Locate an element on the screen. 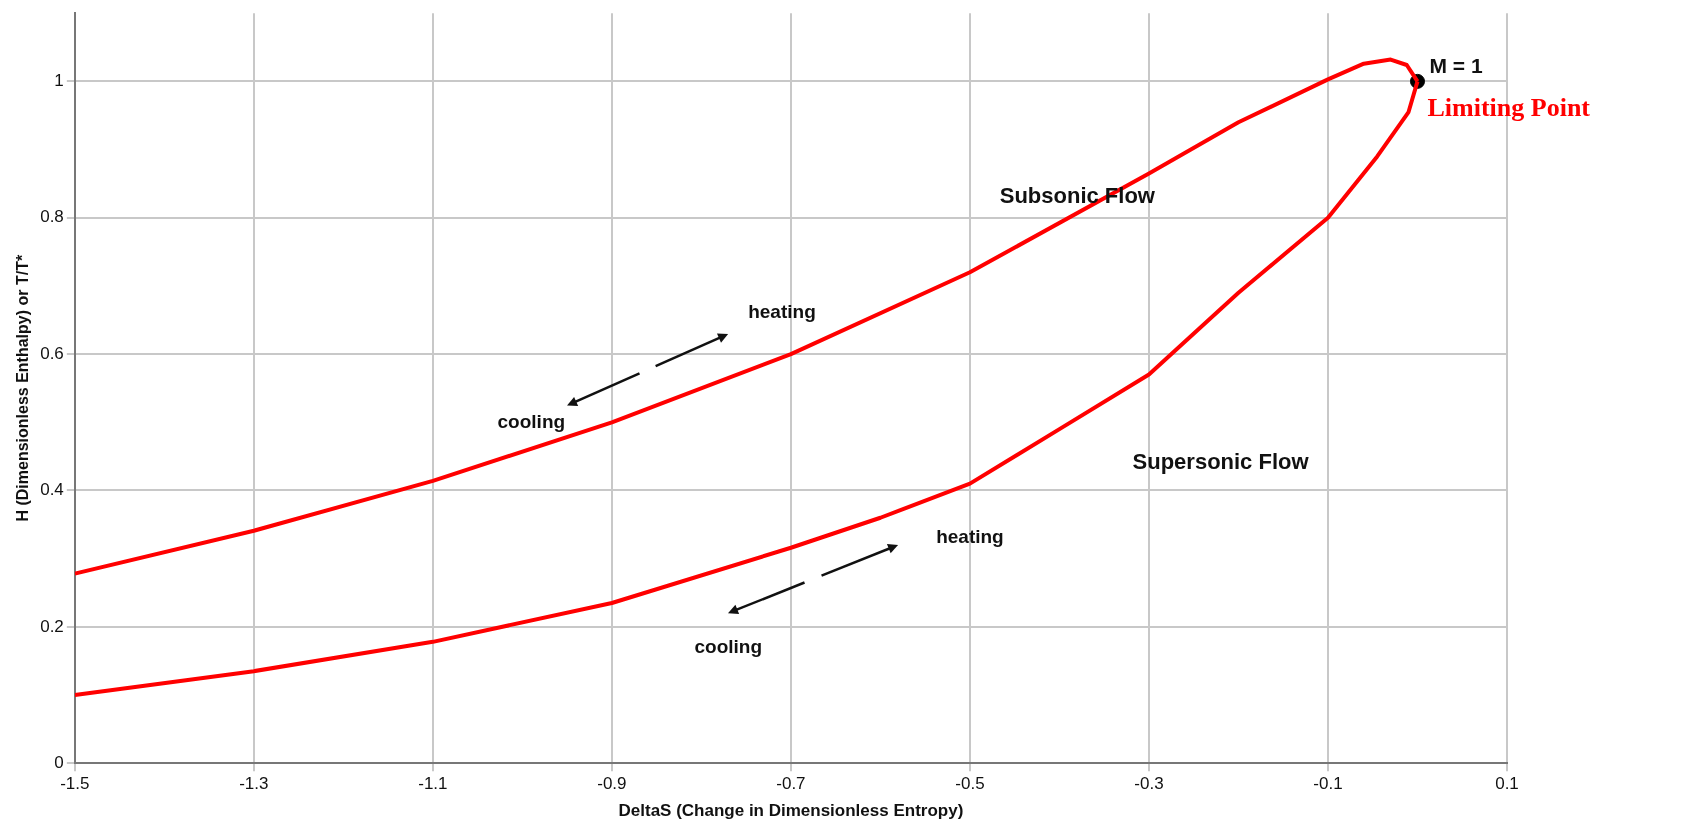  y-axis-title: H (Dimensionless Enthalpy) or T/T* is located at coordinates (23, 388).